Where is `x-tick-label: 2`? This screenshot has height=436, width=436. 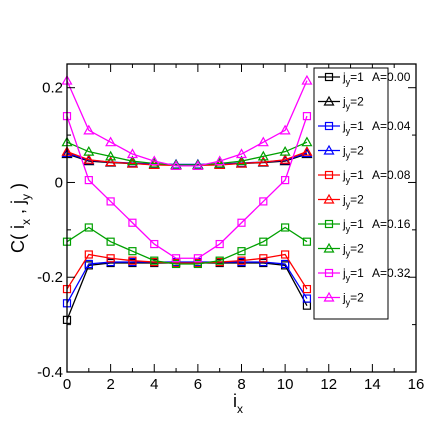
x-tick-label: 2 is located at coordinates (110, 384).